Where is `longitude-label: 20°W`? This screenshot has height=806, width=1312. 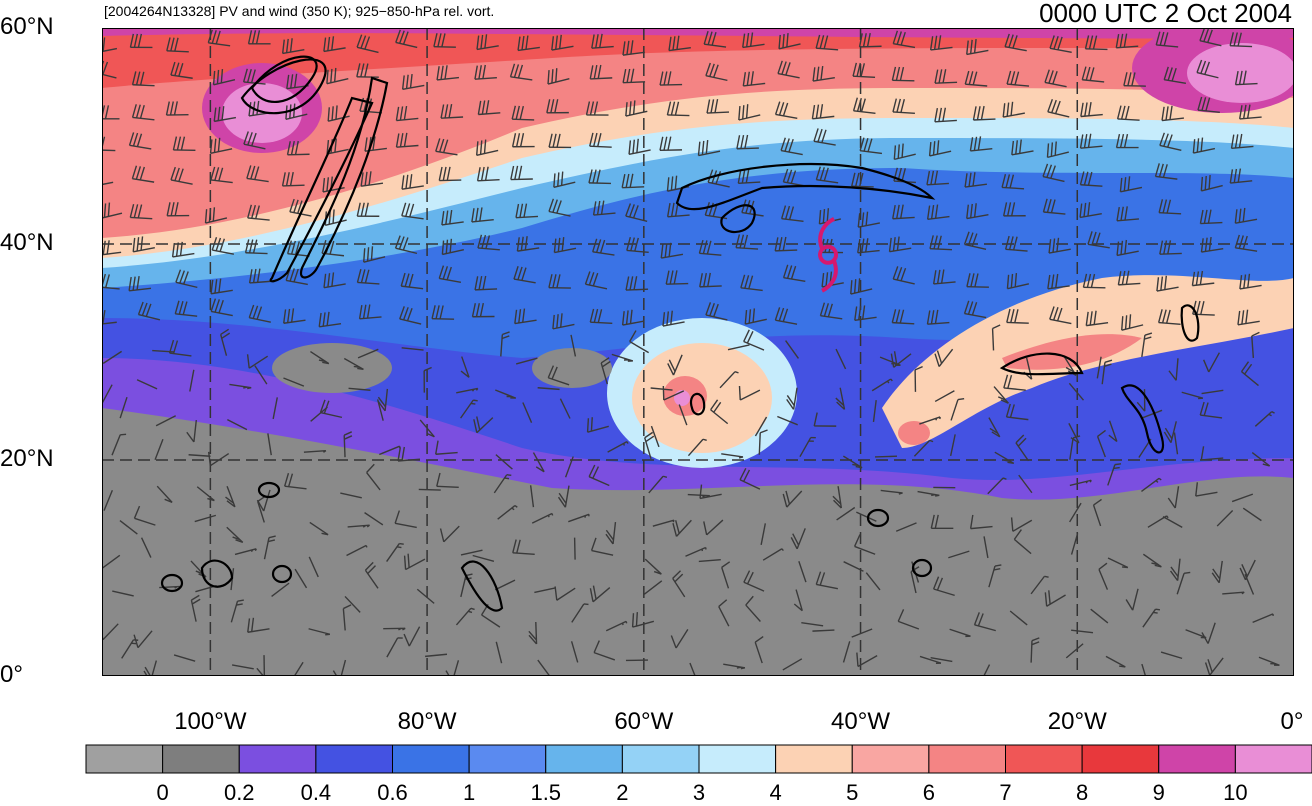
longitude-label: 20°W is located at coordinates (1077, 722).